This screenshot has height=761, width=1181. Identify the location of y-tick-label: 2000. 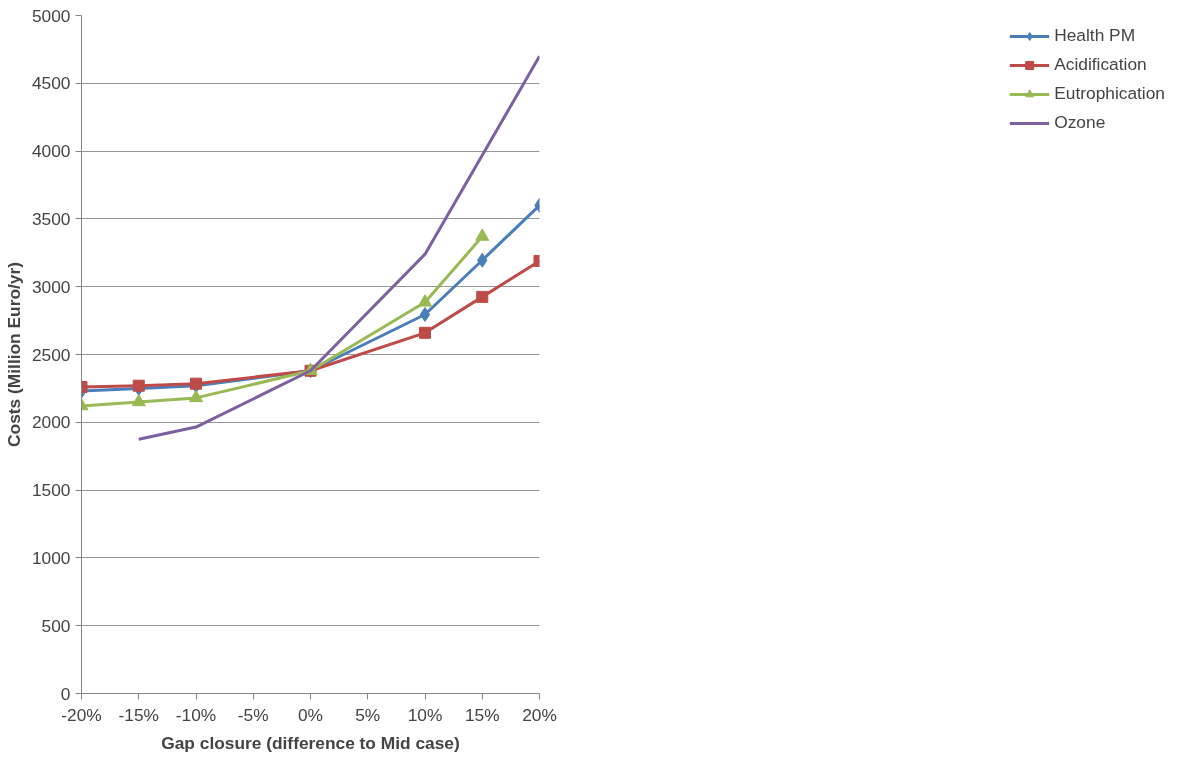
(51, 422).